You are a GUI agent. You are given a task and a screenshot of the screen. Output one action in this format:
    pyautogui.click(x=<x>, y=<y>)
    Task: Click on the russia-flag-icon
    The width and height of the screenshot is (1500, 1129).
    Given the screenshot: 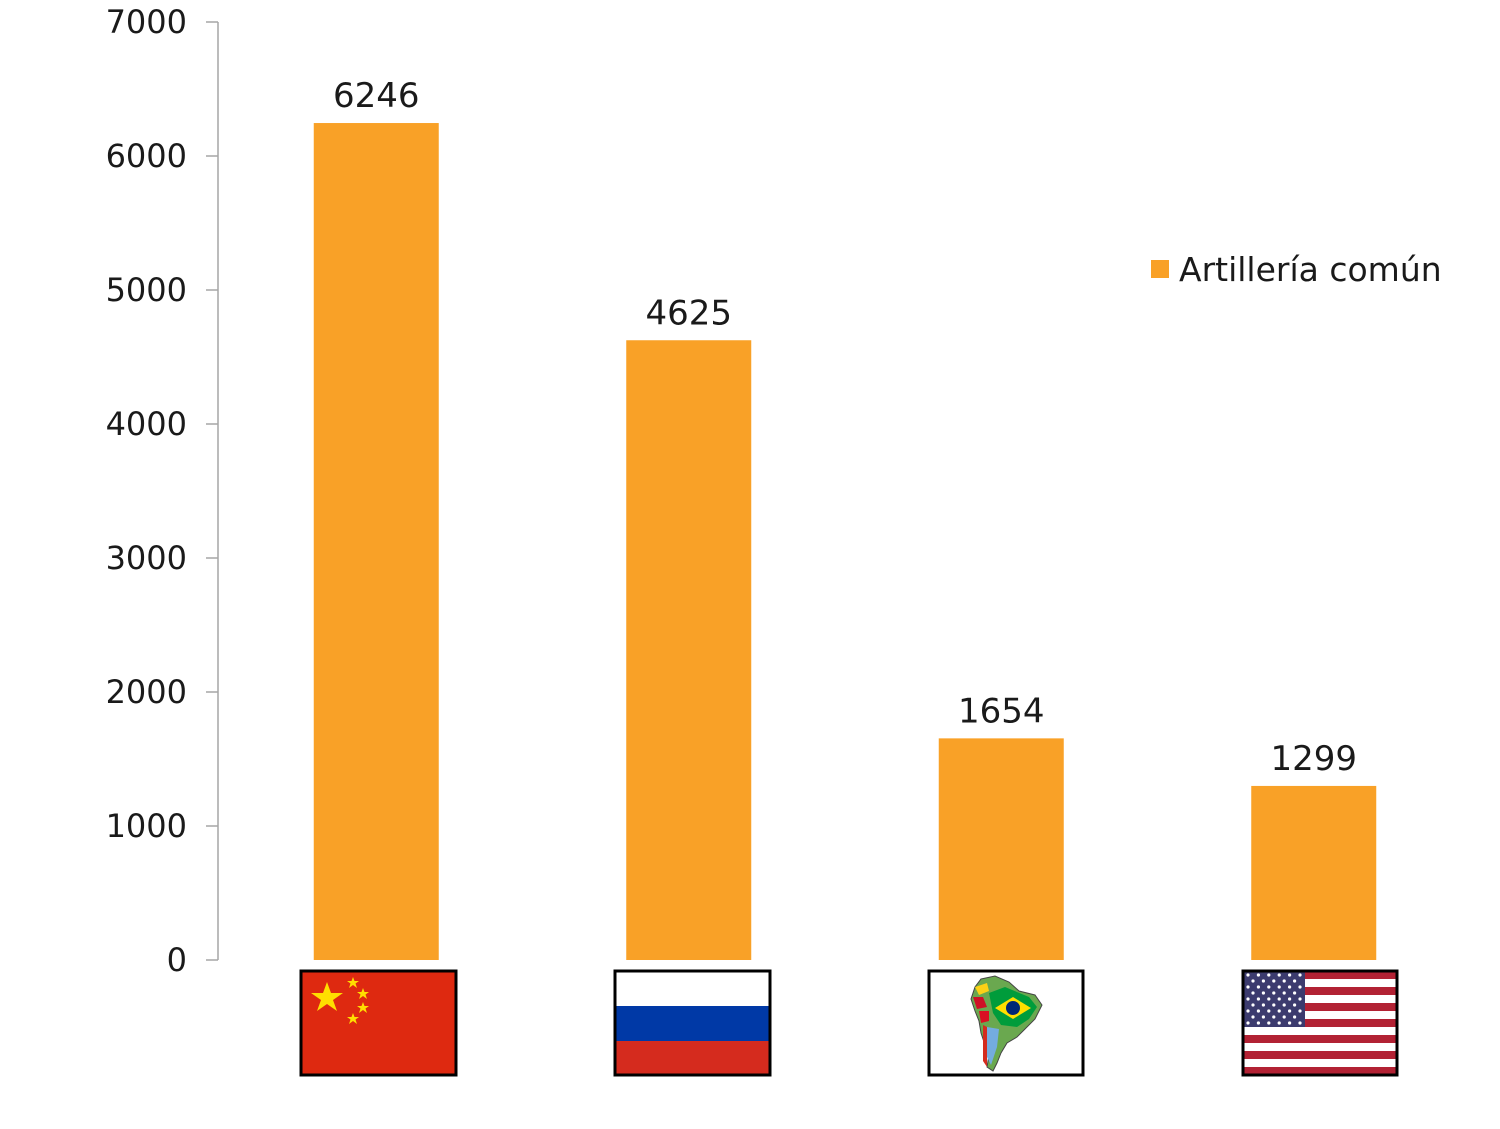 What is the action you would take?
    pyautogui.click(x=692, y=1023)
    